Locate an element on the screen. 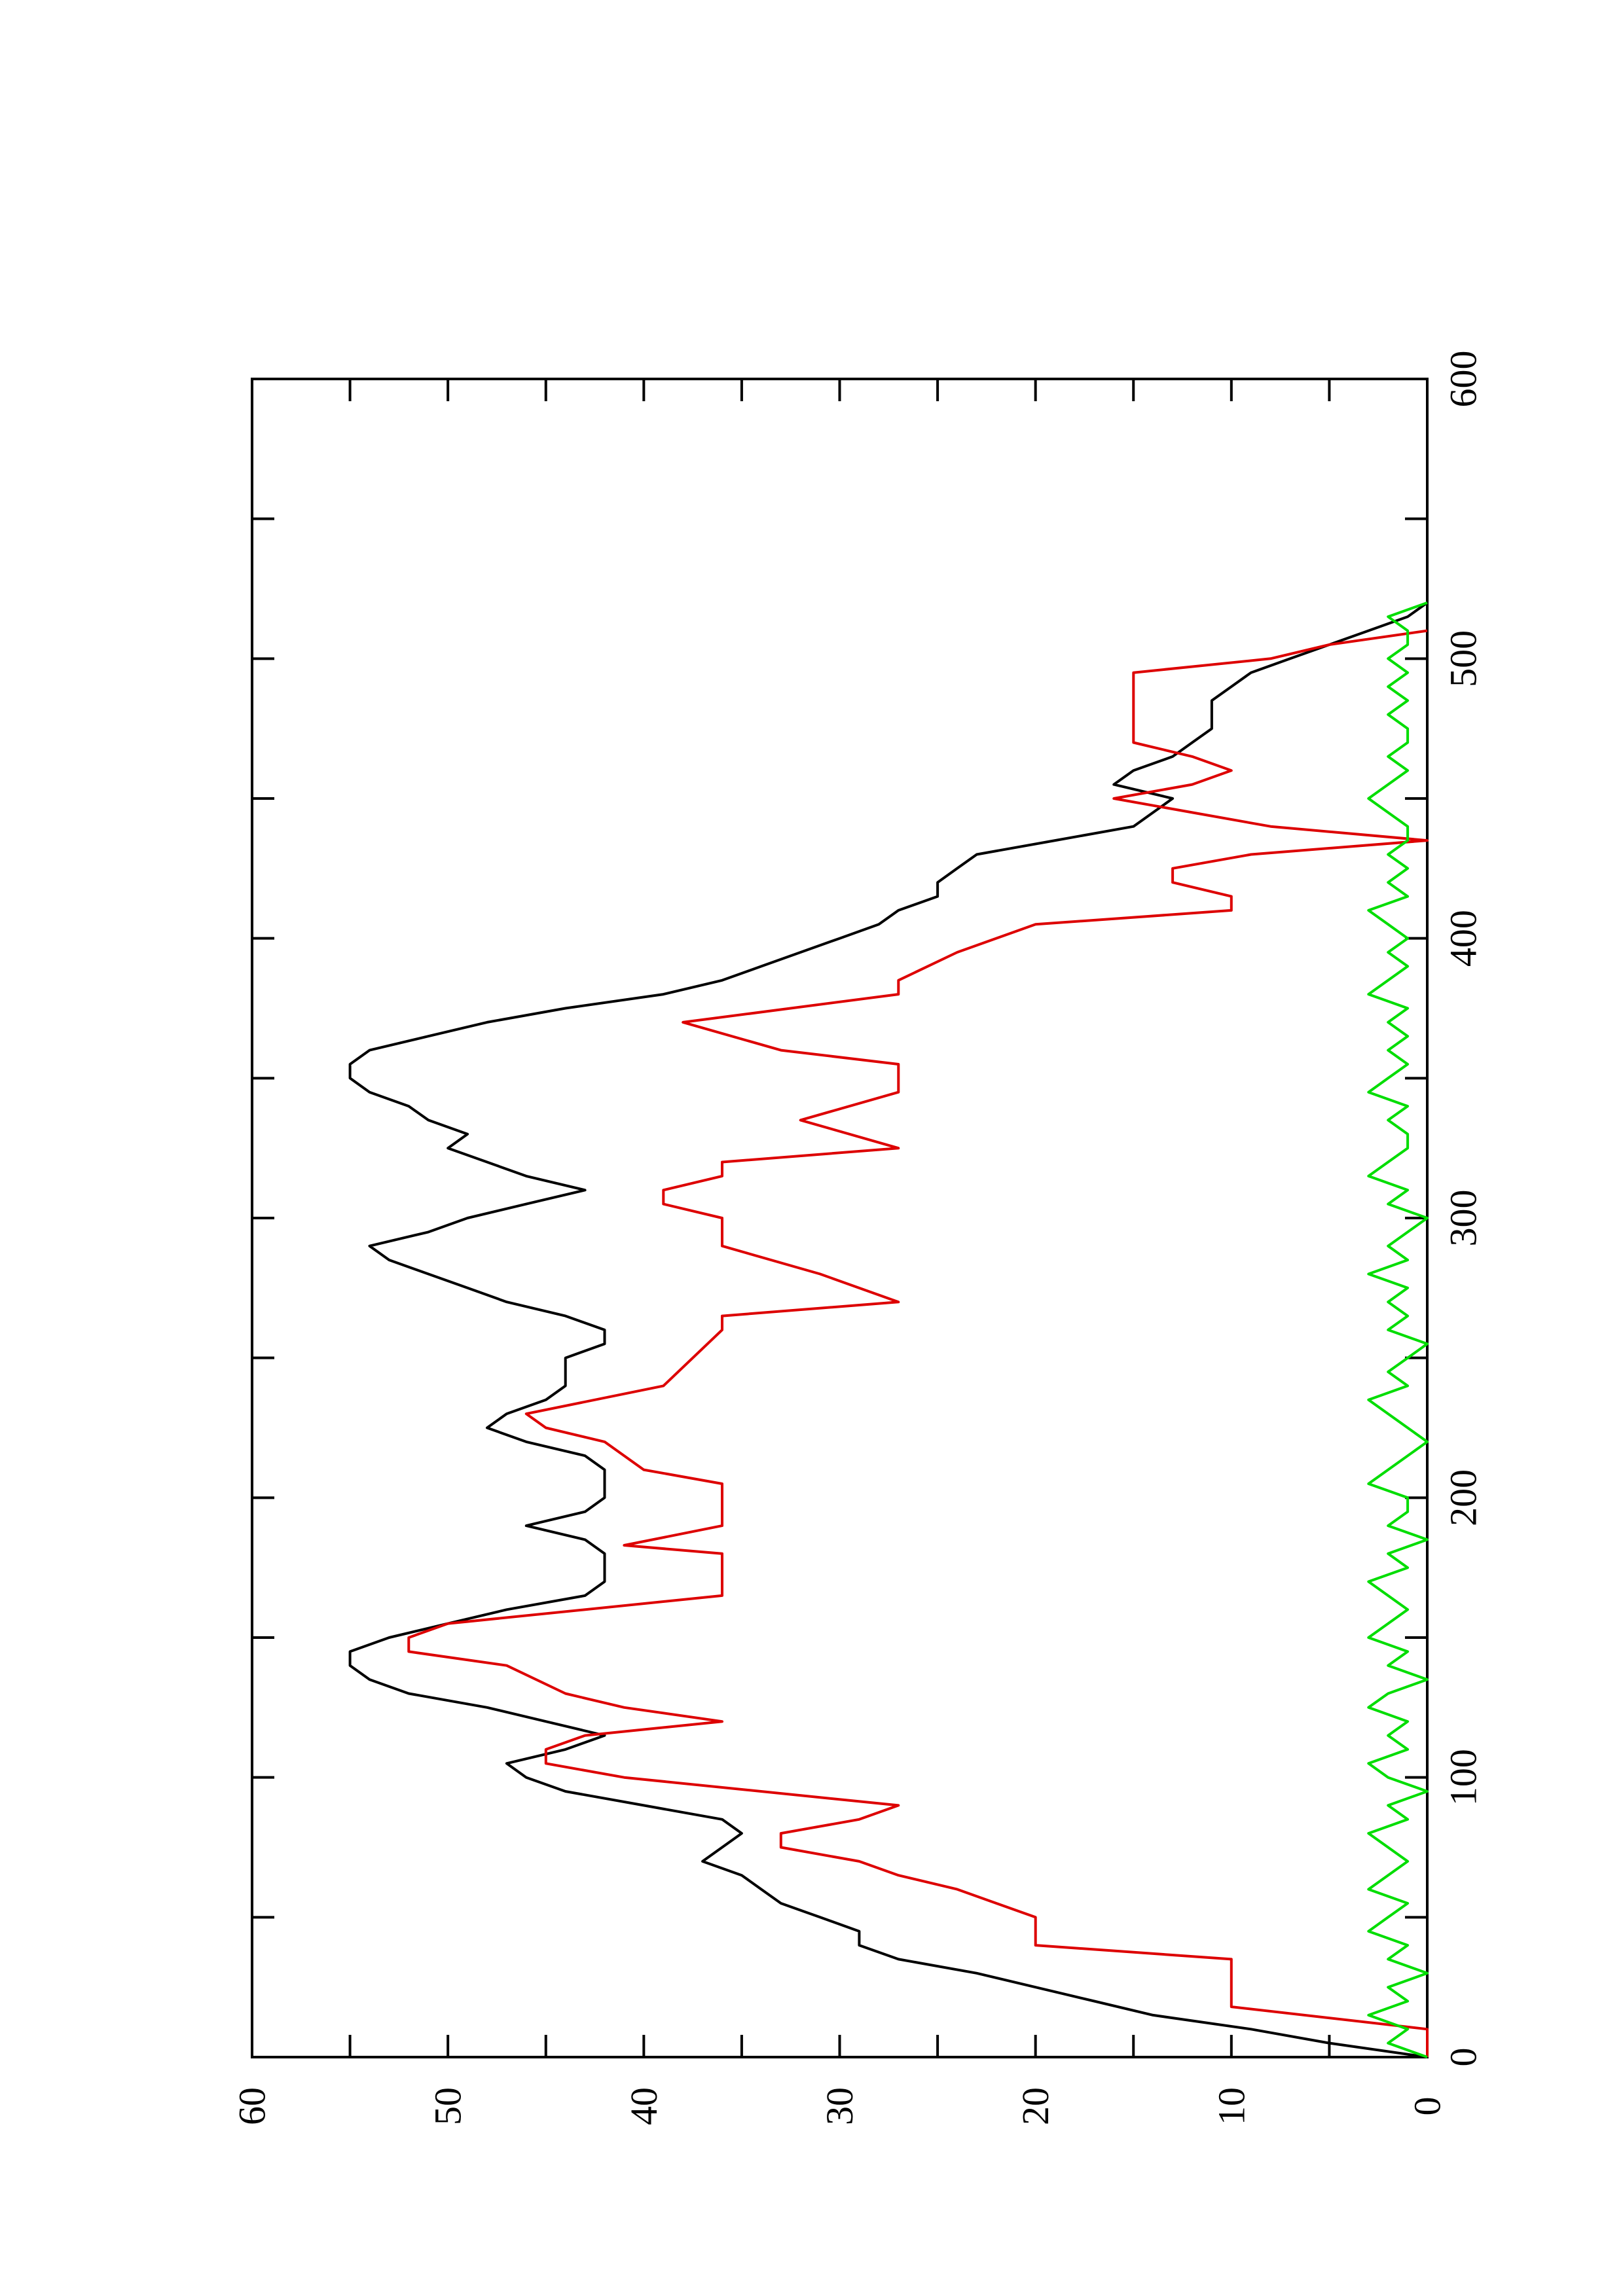  y-tick-label: 60 is located at coordinates (252, 2106).